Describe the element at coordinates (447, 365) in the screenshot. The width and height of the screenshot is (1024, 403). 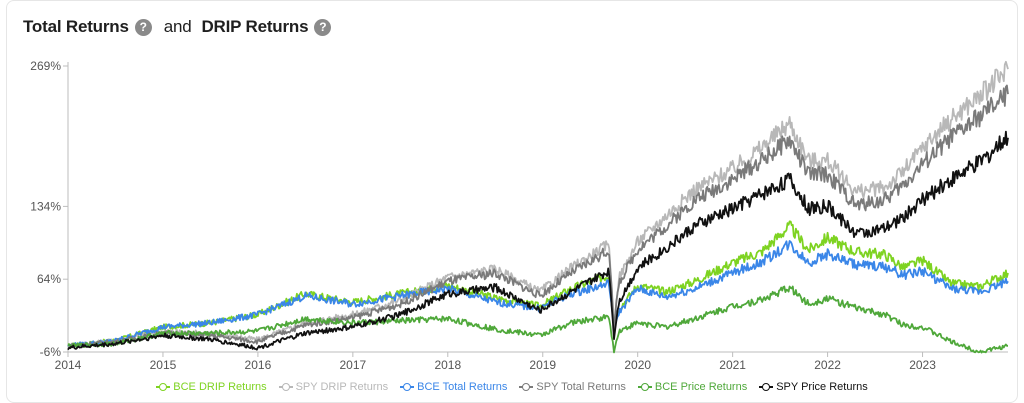
I see `x-tick-label: 2018` at that location.